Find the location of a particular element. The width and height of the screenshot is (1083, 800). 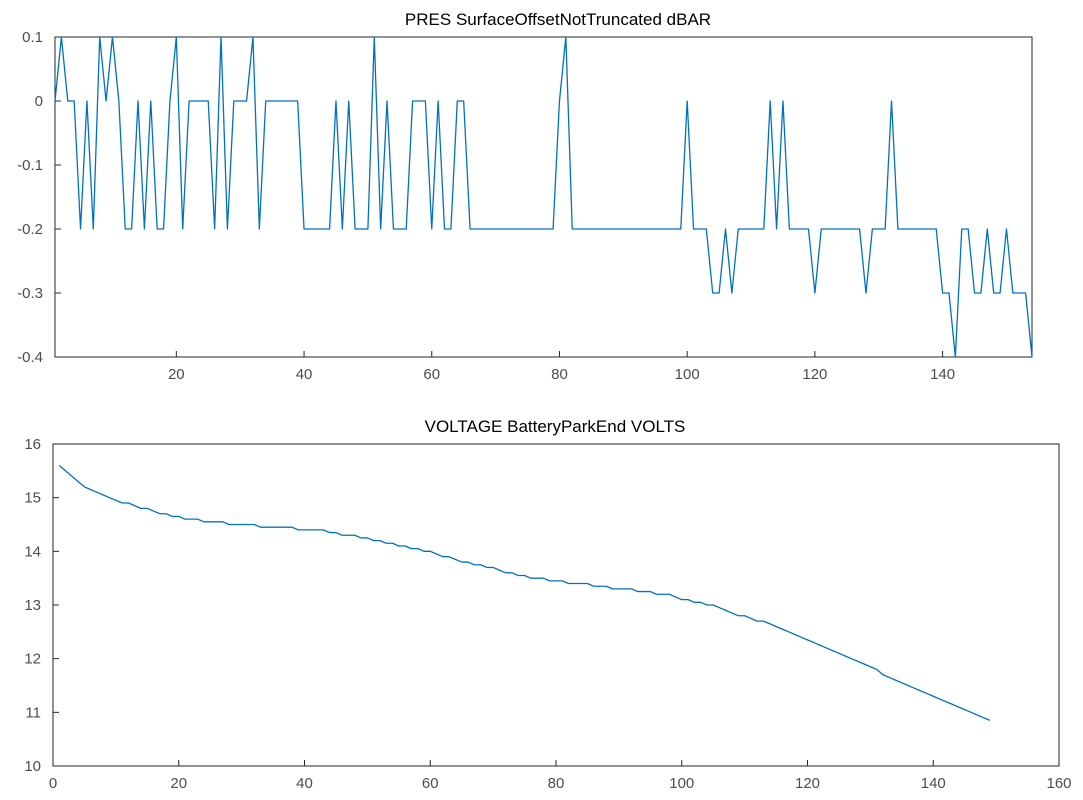

x-tick-label-pres: 40 is located at coordinates (304, 374).